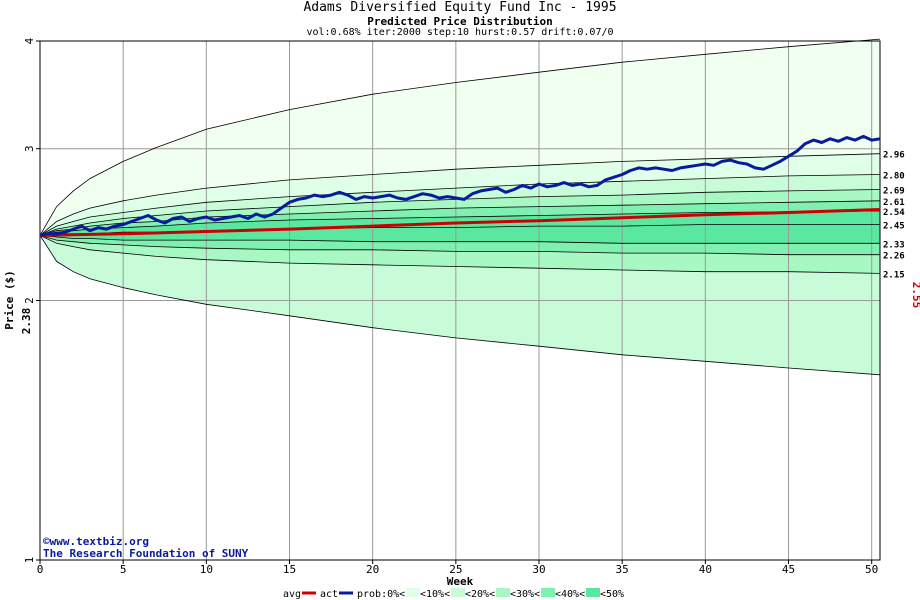 The height and width of the screenshot is (600, 920). I want to click on x-tick-label-15: 15, so click(289, 569).